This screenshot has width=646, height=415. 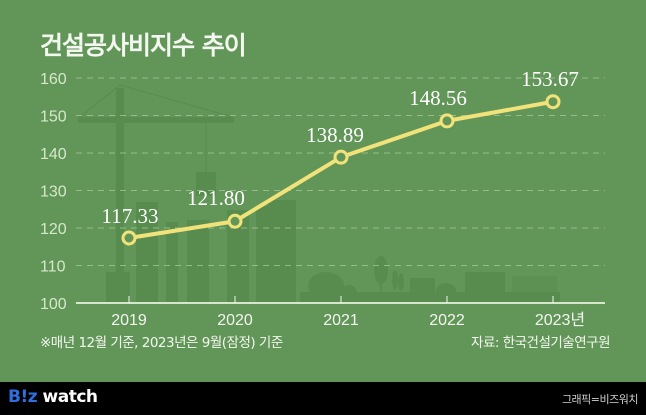 What do you see at coordinates (438, 98) in the screenshot?
I see `data-label-2022: 148.56` at bounding box center [438, 98].